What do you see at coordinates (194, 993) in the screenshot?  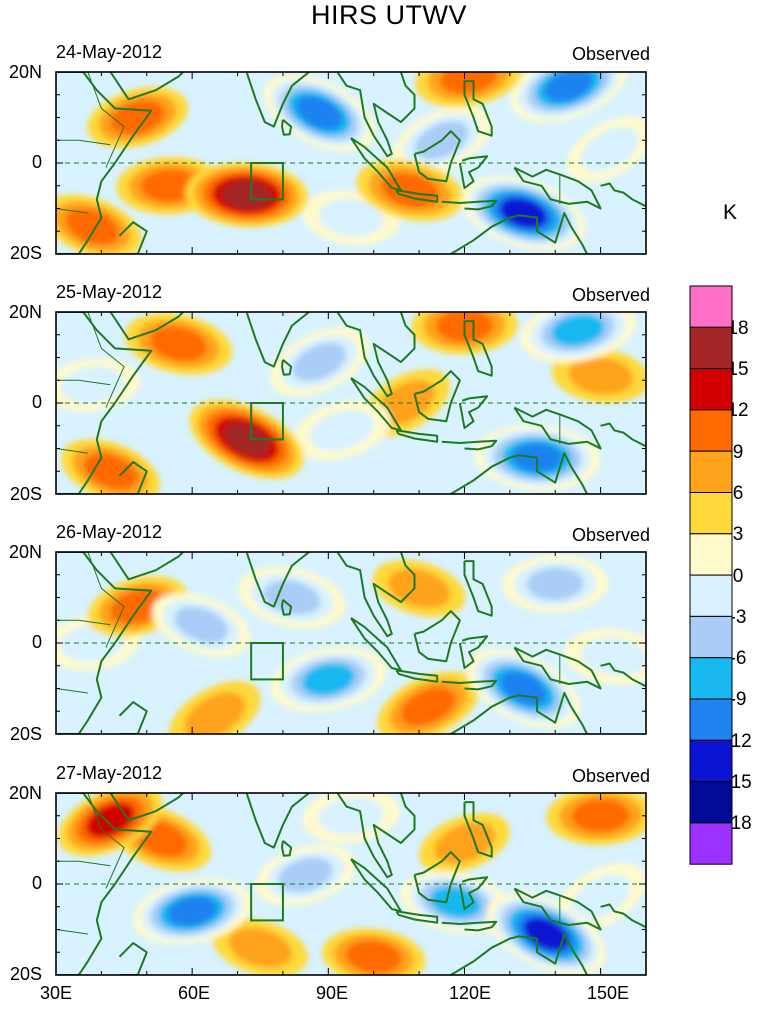 I see `lon-label-60e: 60E` at bounding box center [194, 993].